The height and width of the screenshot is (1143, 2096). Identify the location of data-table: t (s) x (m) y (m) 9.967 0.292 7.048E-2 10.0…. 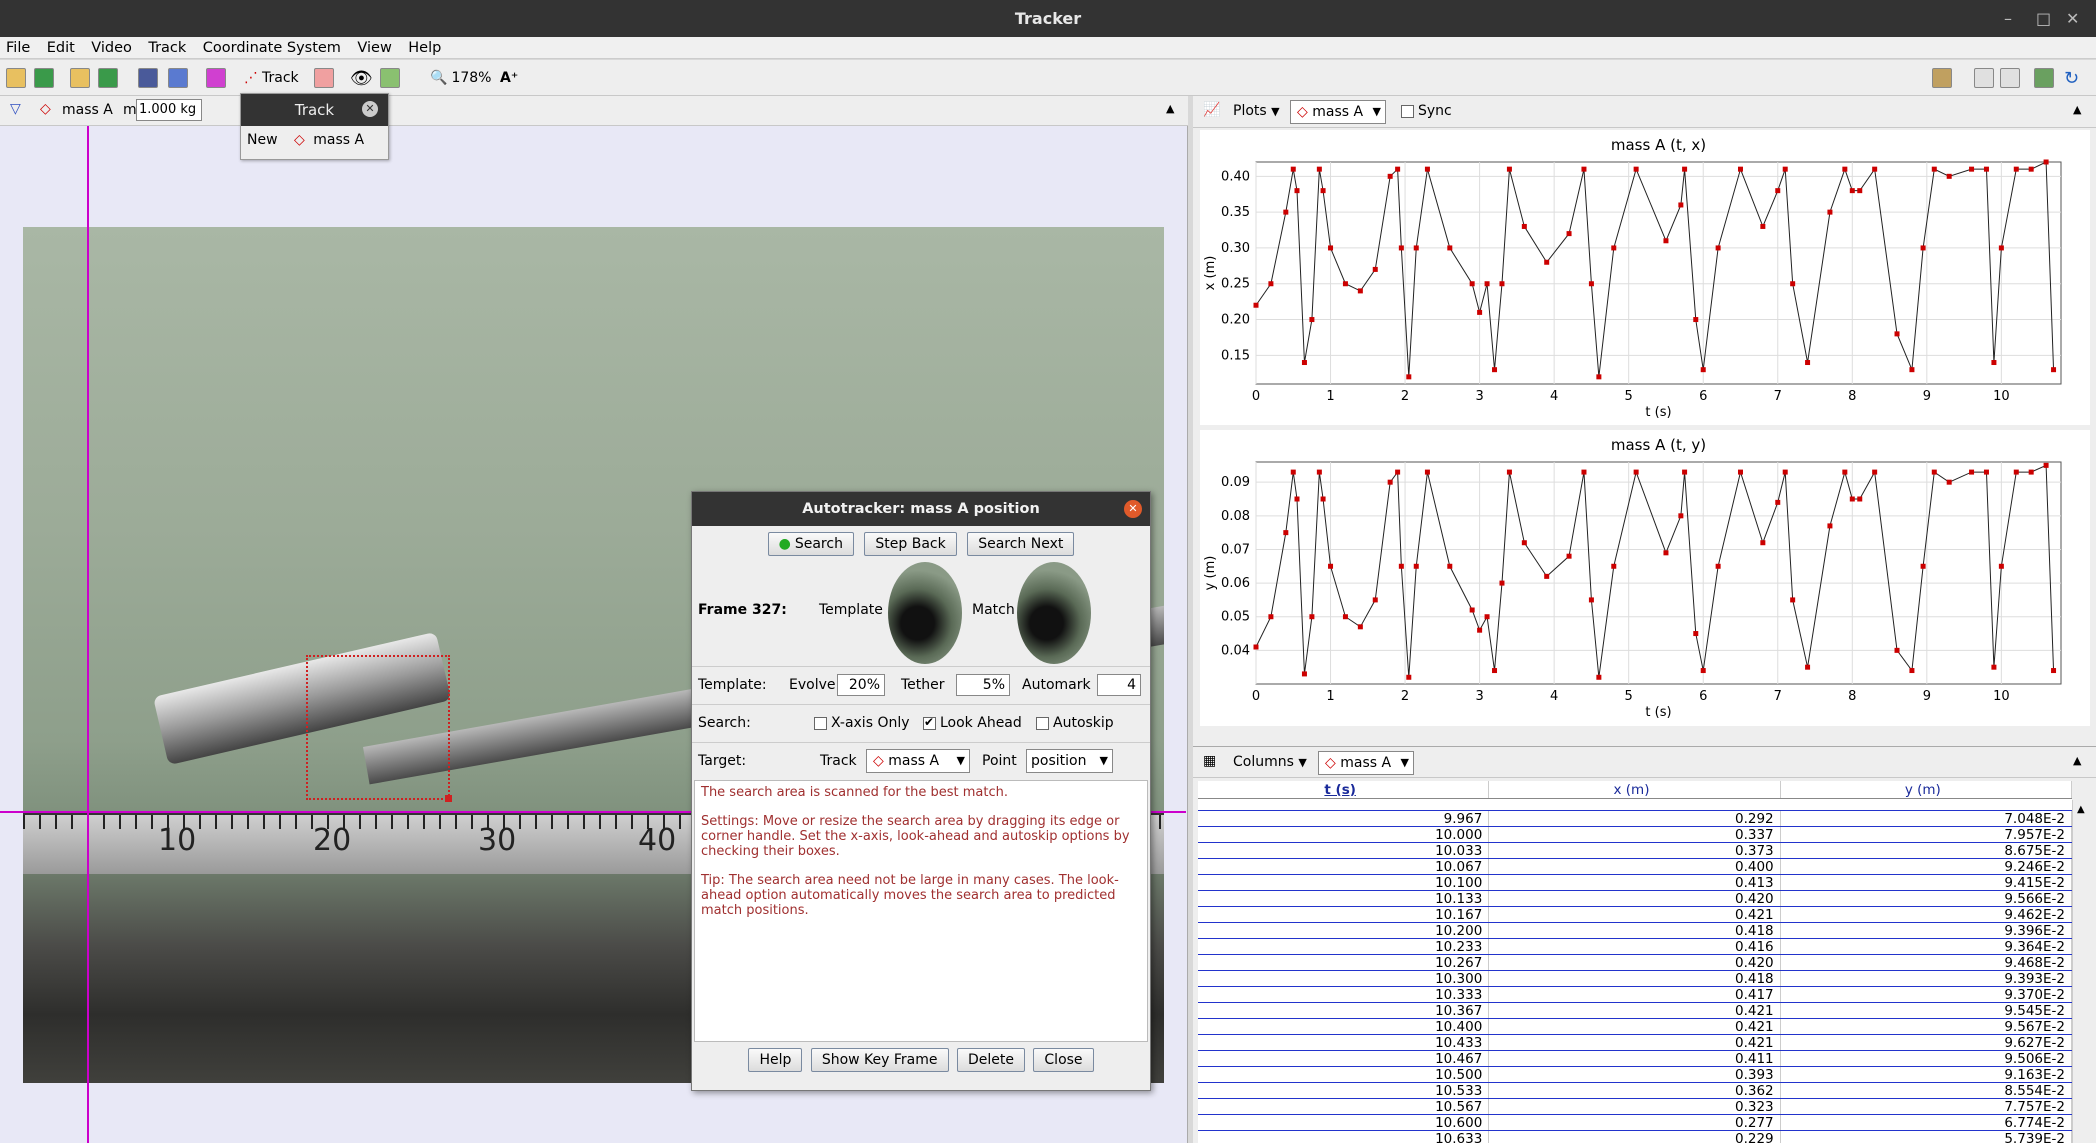
(1635, 962).